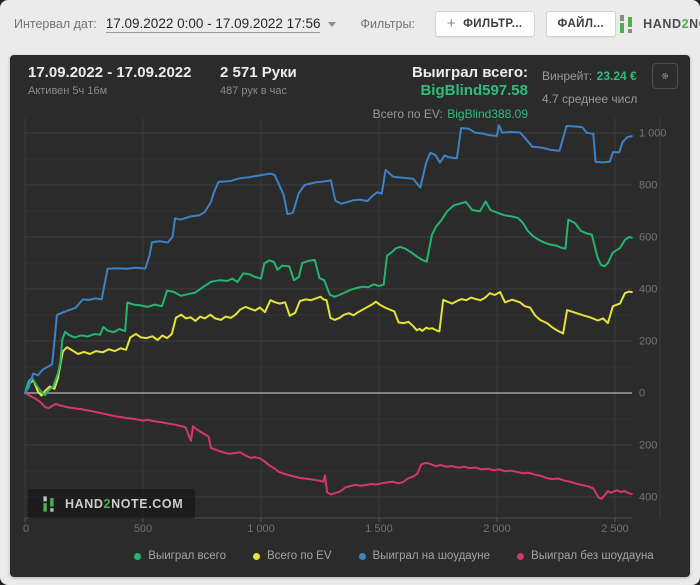 This screenshot has height=585, width=700. What do you see at coordinates (616, 76) in the screenshot?
I see `winrate-value: 23.24 €` at bounding box center [616, 76].